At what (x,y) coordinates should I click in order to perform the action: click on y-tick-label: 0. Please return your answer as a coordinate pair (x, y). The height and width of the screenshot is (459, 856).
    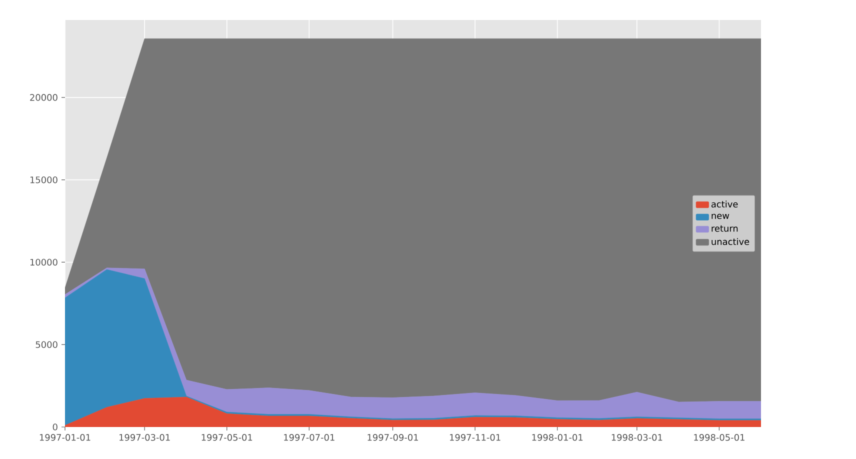
    Looking at the image, I should click on (55, 427).